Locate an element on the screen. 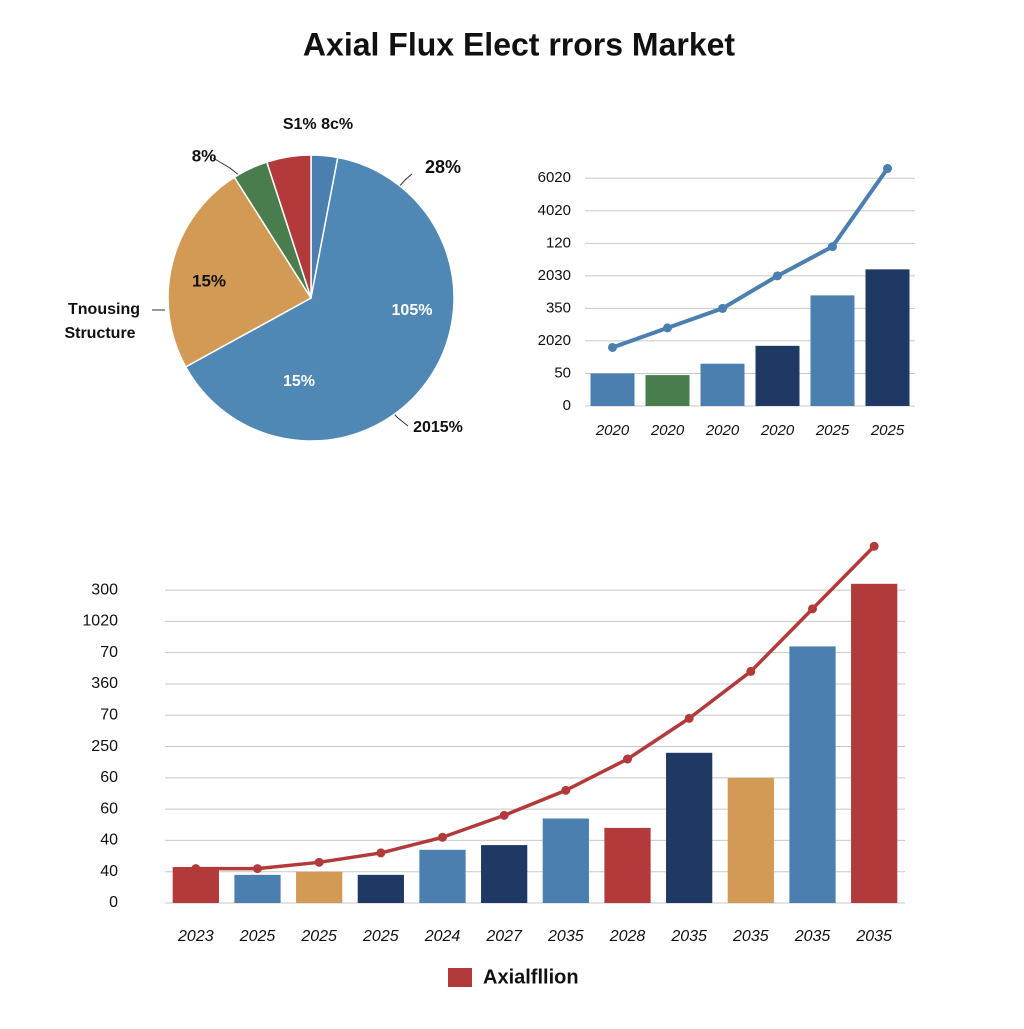 The width and height of the screenshot is (1024, 1029). line is located at coordinates (750, 258).